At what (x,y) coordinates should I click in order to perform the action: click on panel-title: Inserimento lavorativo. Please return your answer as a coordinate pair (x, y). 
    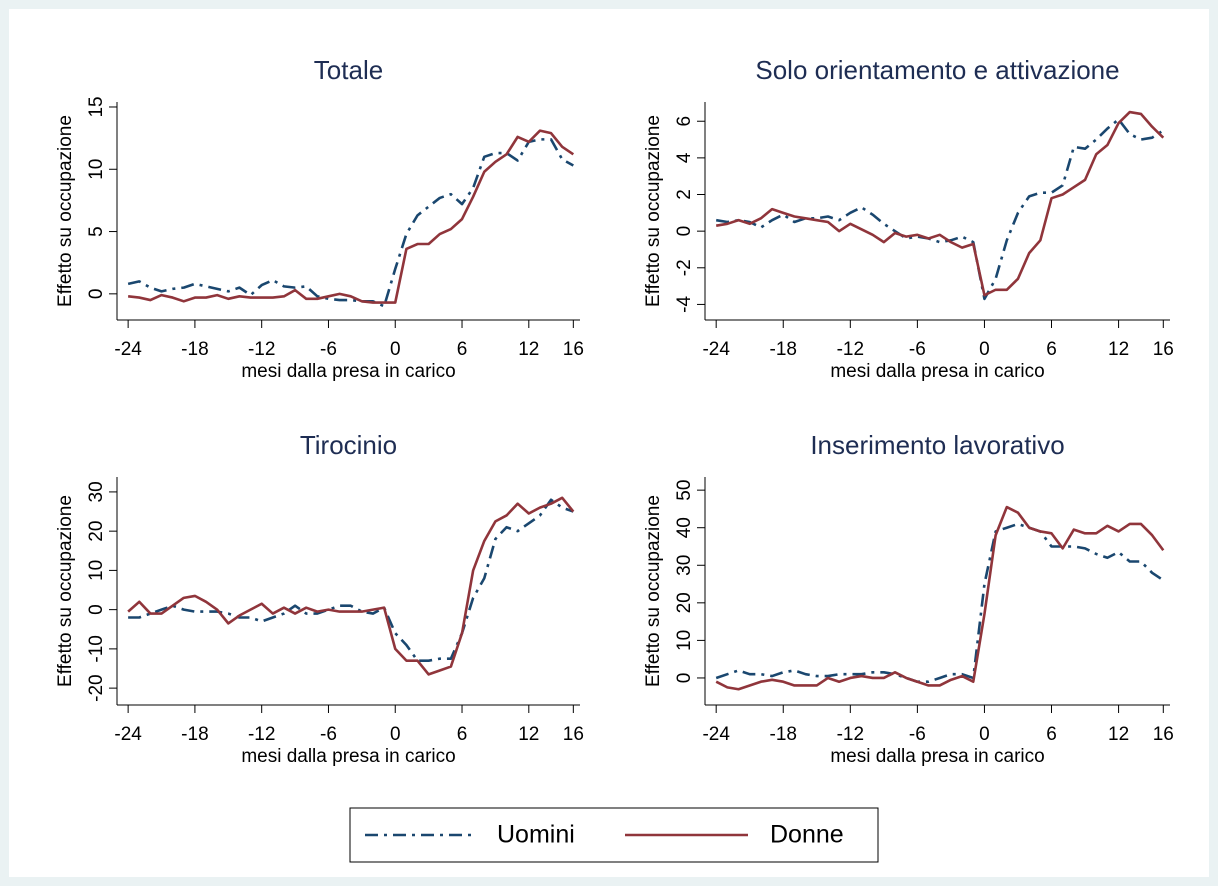
    Looking at the image, I should click on (937, 445).